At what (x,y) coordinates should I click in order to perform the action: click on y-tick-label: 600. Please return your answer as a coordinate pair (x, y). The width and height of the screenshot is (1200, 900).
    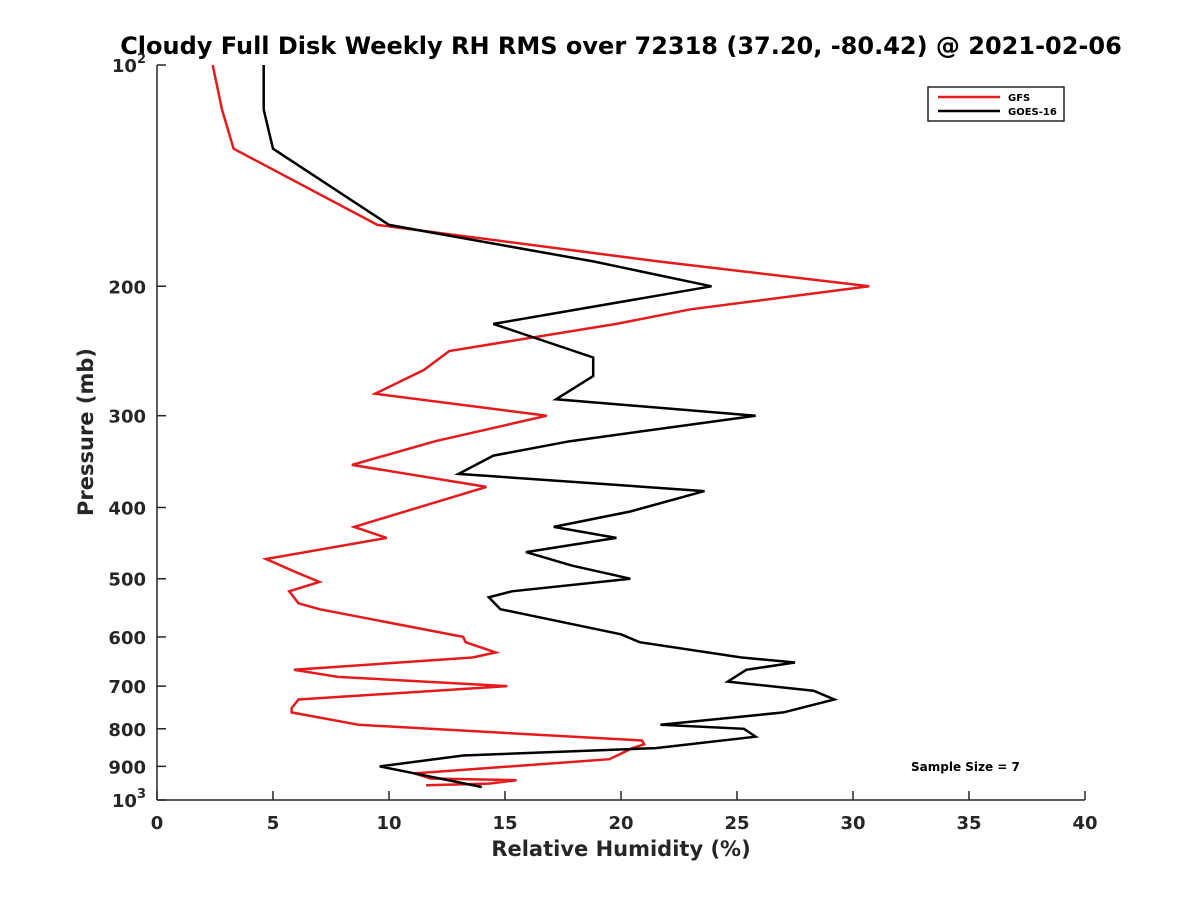
    Looking at the image, I should click on (127, 638).